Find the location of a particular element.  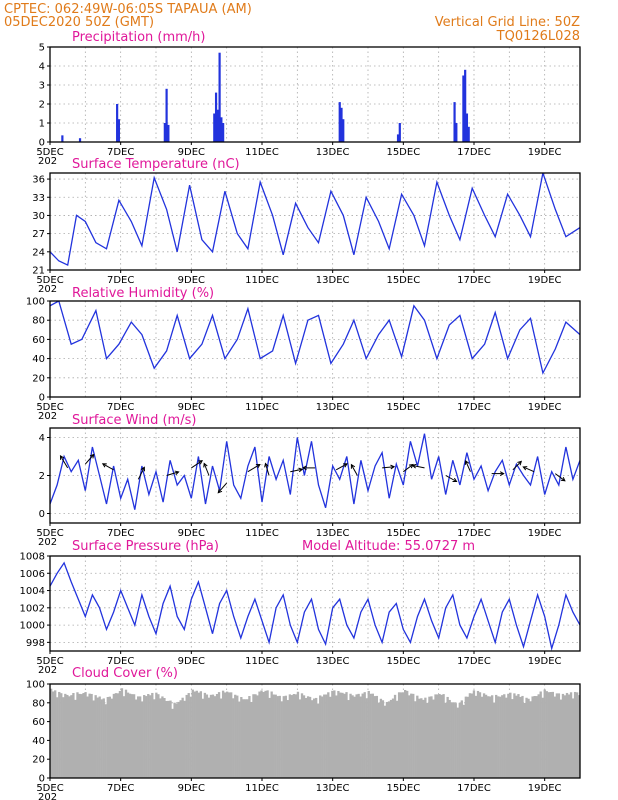

y-tick-label: 24 is located at coordinates (38, 252).